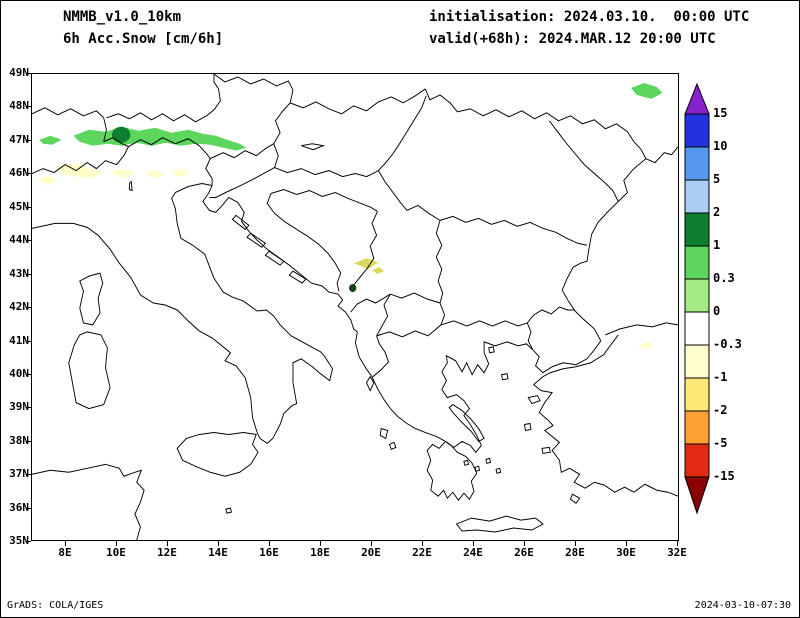 The width and height of the screenshot is (800, 618). Describe the element at coordinates (697, 495) in the screenshot. I see `colorbar-segment-bottom-arrow` at that location.